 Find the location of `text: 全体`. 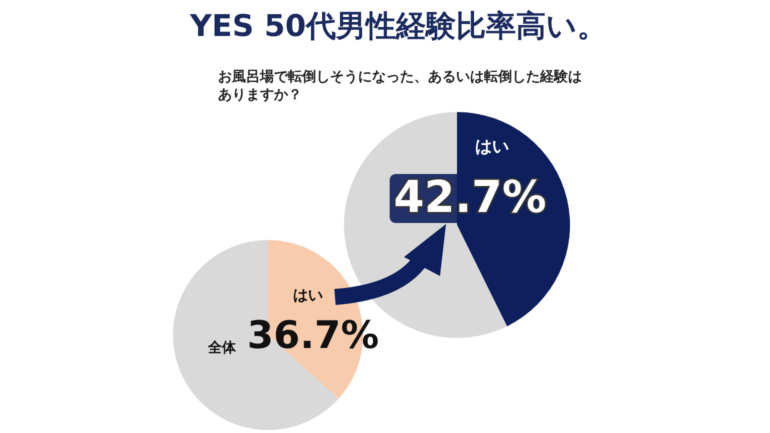

text: 全体 is located at coordinates (222, 348).